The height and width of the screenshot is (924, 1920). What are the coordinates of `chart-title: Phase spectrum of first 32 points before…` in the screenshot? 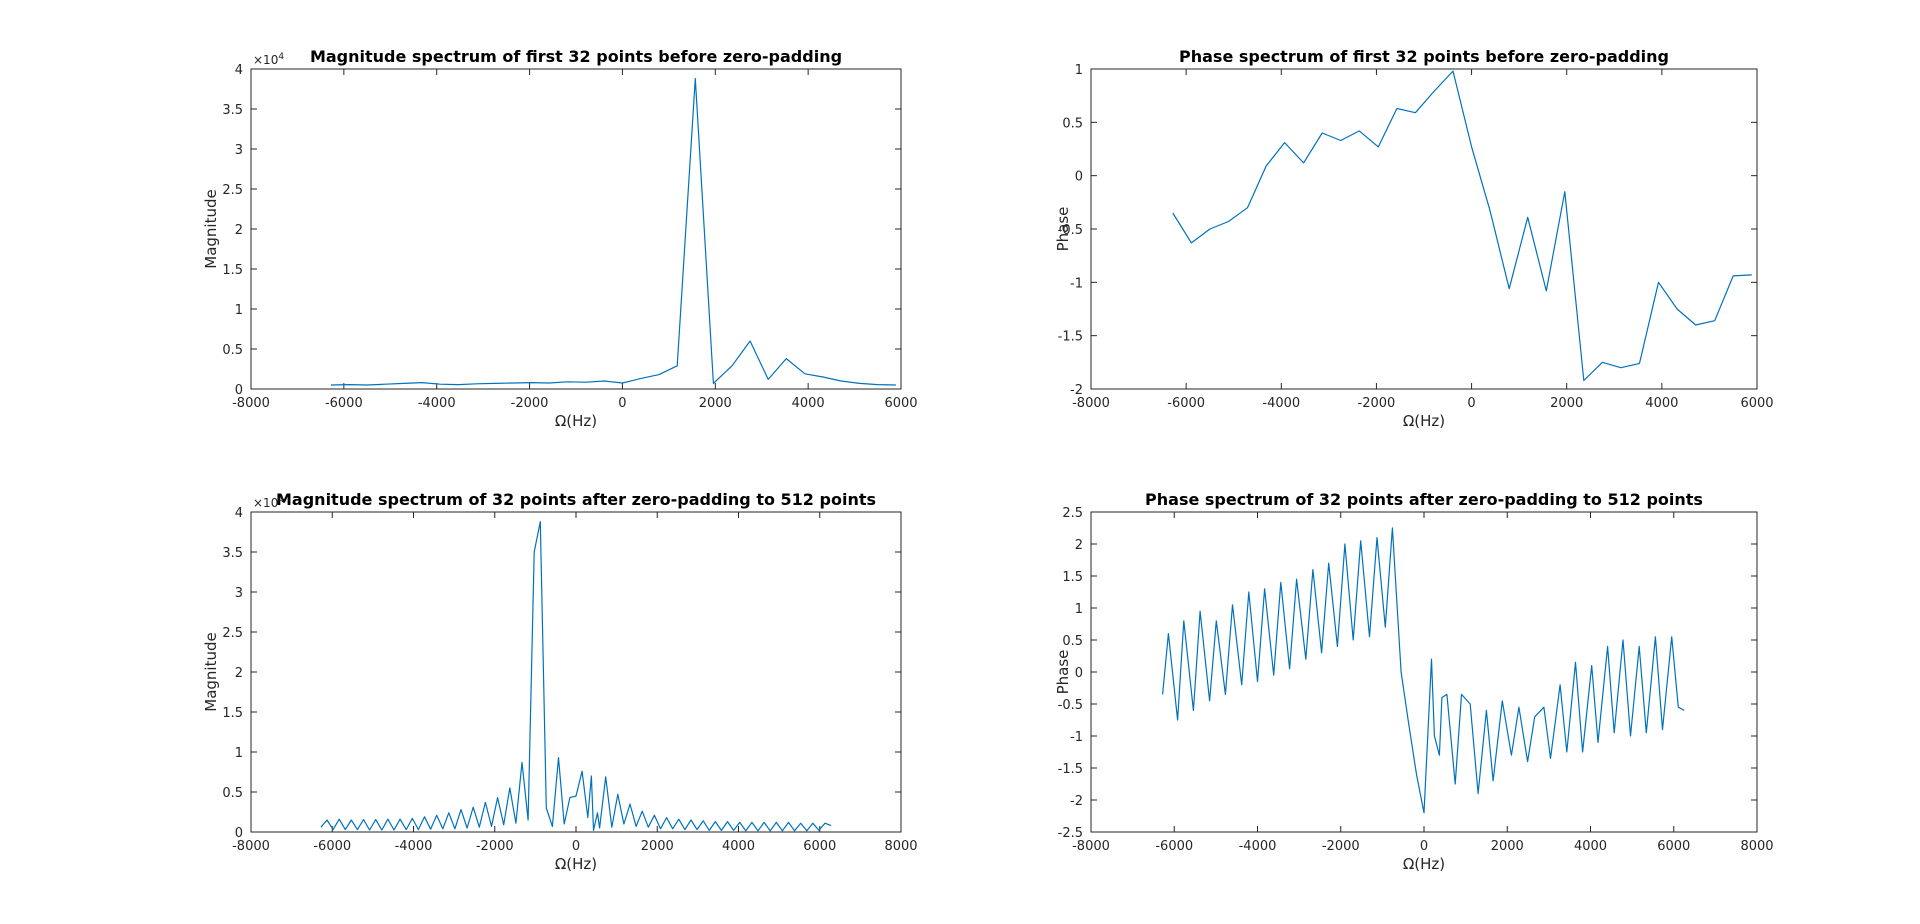 It's located at (1424, 56).